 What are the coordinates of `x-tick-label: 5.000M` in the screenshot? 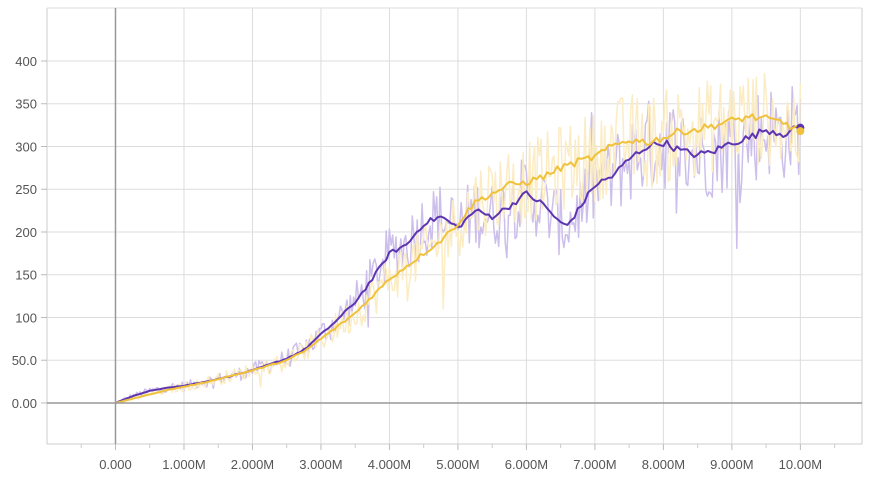 It's located at (457, 464).